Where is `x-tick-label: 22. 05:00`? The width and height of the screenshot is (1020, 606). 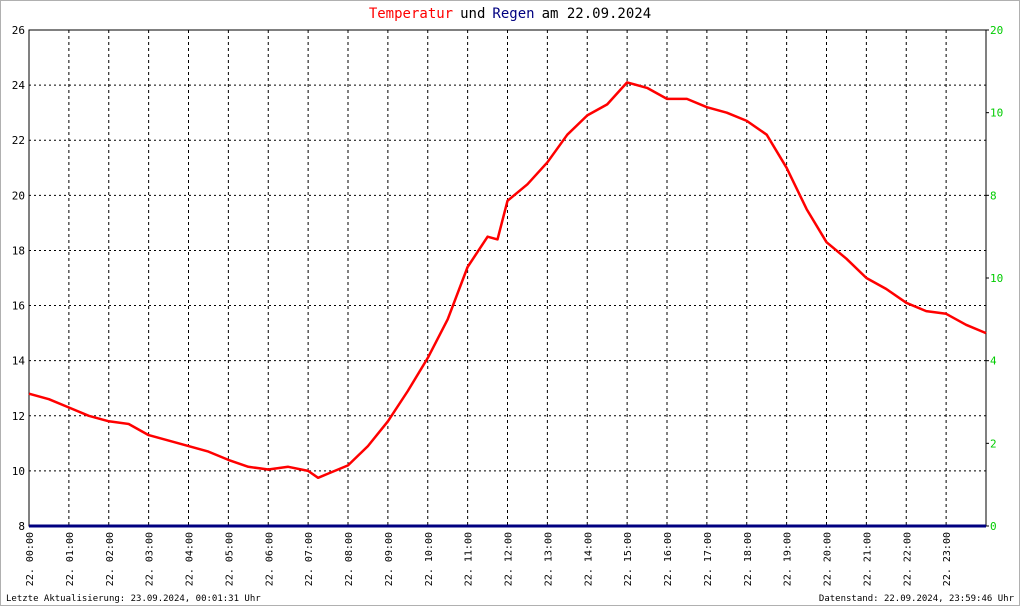 x-tick-label: 22. 05:00 is located at coordinates (229, 559).